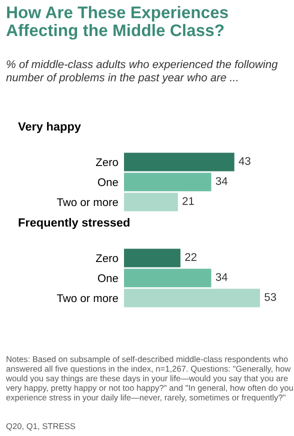  I want to click on text: Q20, Q1, STRESS, so click(41, 427).